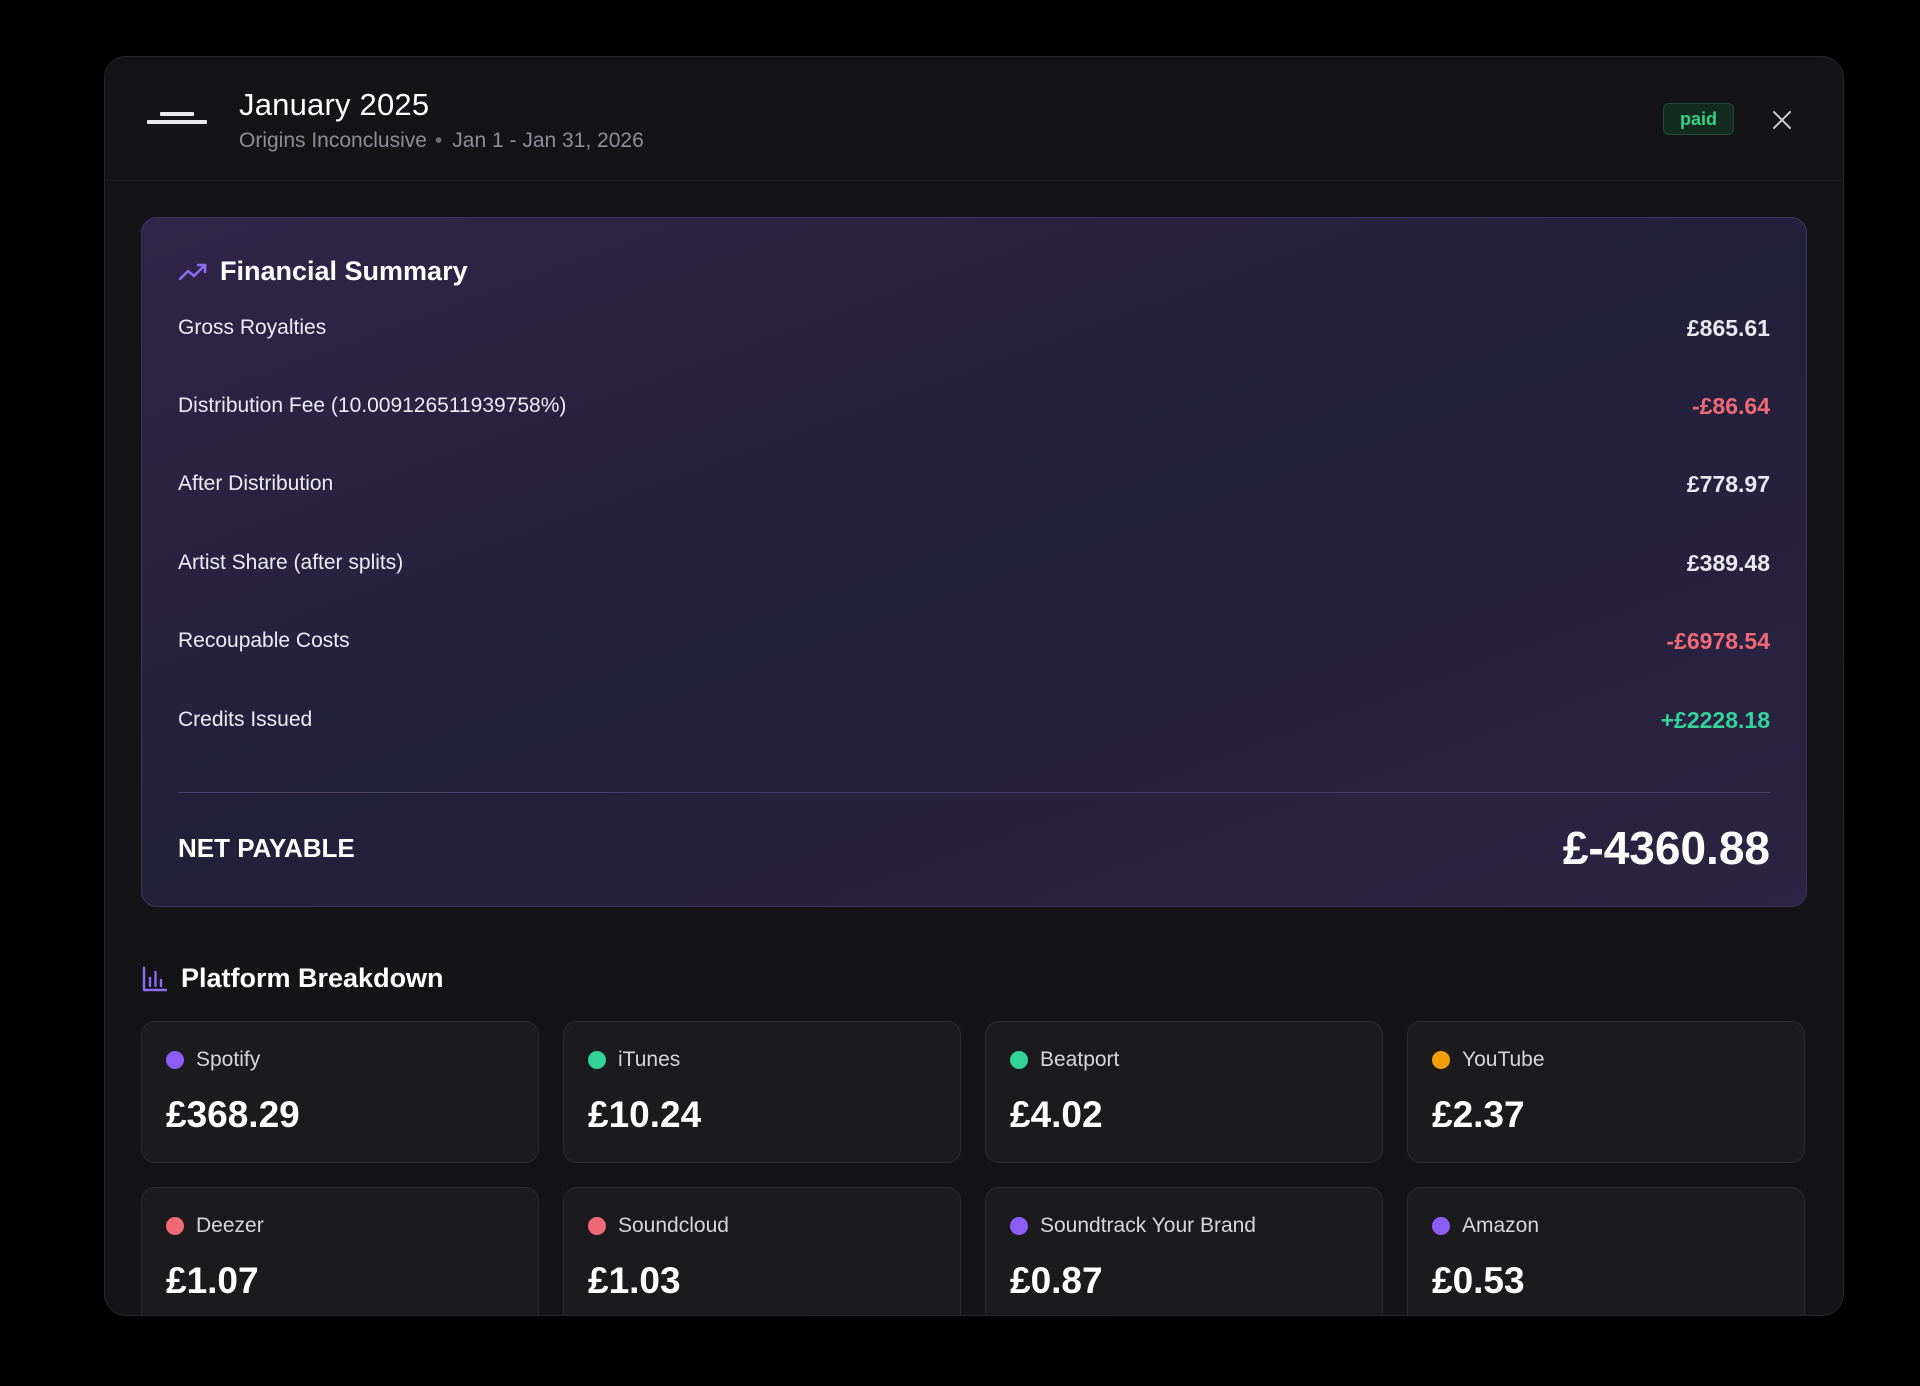 This screenshot has height=1386, width=1920. I want to click on platform-amount: £0.87, so click(1056, 1280).